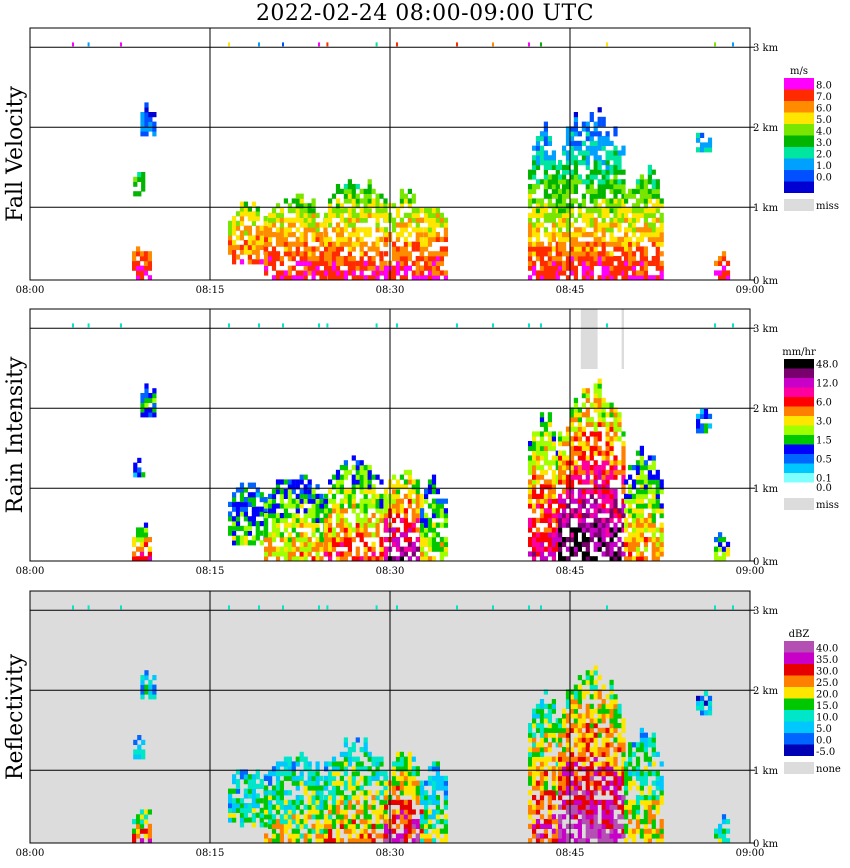 The height and width of the screenshot is (868, 850). Describe the element at coordinates (824, 97) in the screenshot. I see `legend-label: 7.0` at that location.